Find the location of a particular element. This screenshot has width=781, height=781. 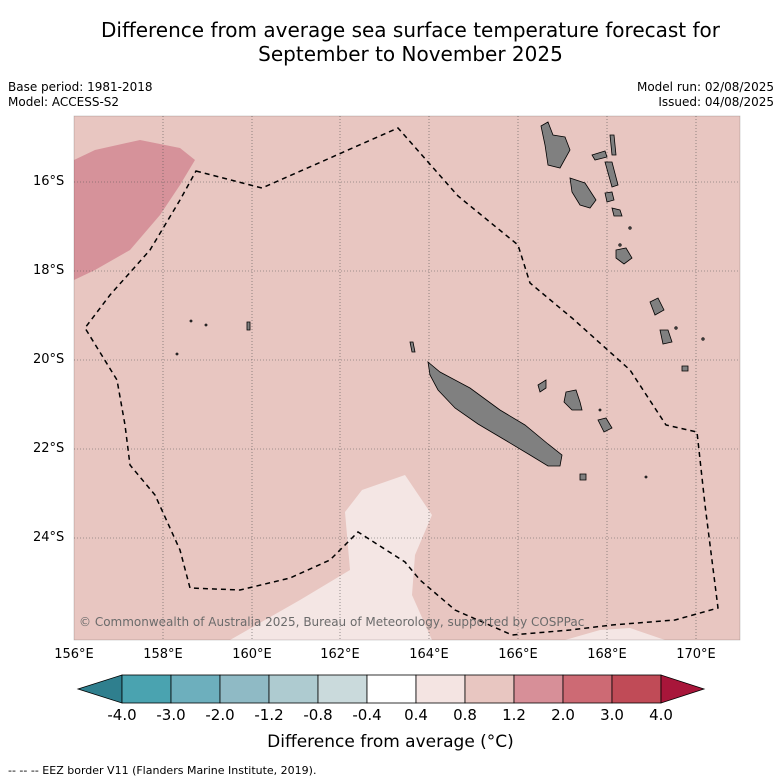

meta-left: Base period: 1981-2018 Model: ACCESS-S2 is located at coordinates (80, 95).